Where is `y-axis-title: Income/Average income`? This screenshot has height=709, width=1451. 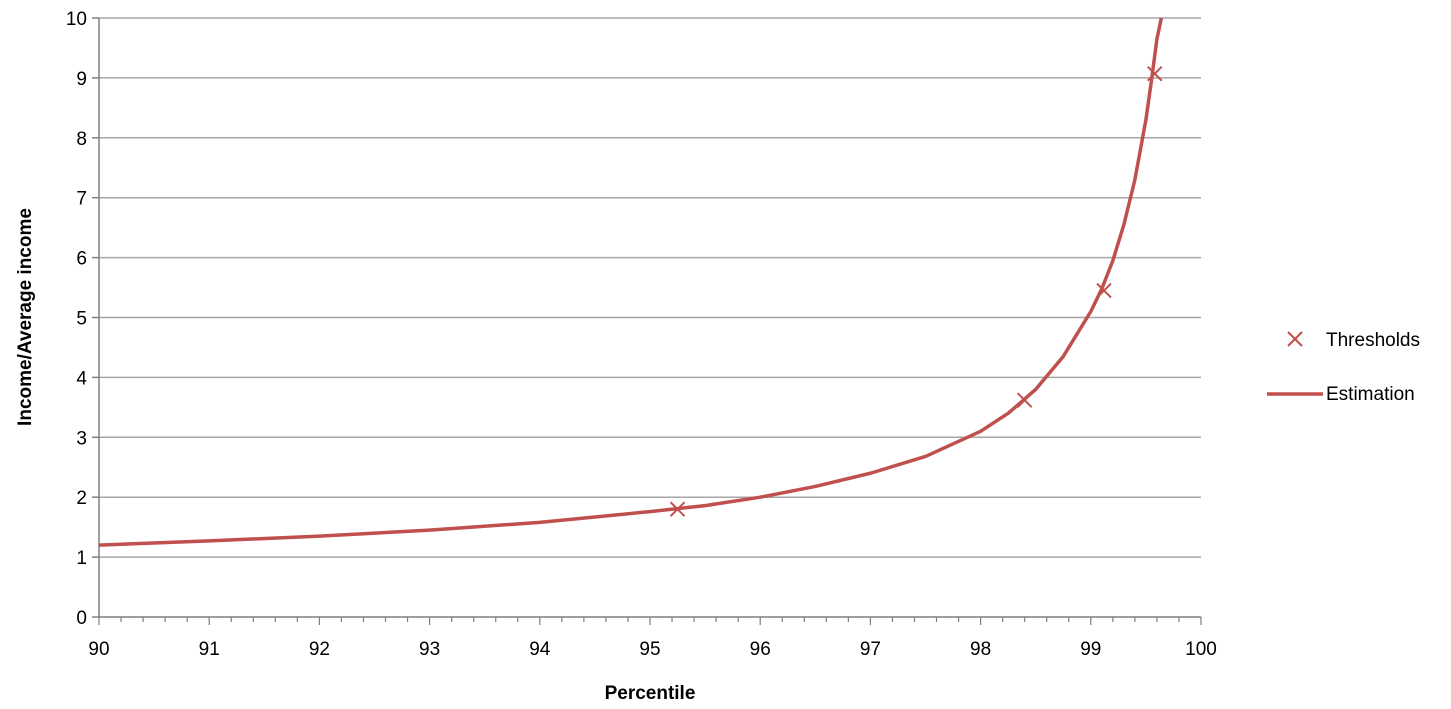 y-axis-title: Income/Average income is located at coordinates (25, 317).